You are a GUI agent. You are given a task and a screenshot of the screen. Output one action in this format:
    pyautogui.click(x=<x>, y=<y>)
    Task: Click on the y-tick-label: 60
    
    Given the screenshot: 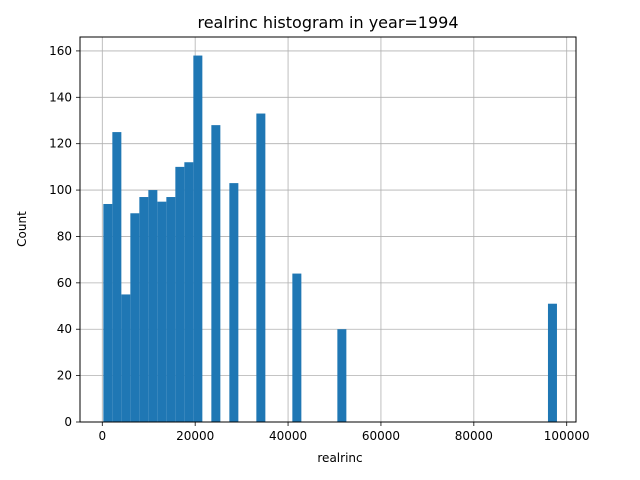 What is the action you would take?
    pyautogui.click(x=64, y=283)
    